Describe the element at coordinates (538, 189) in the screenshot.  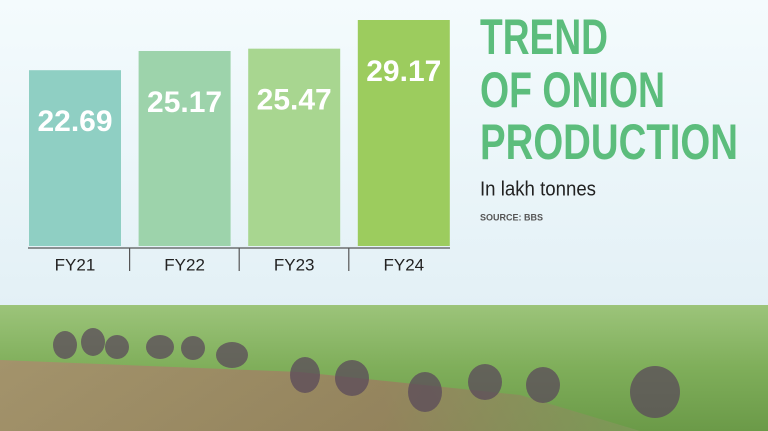
I see `subtitle: In lakh tonnes` at that location.